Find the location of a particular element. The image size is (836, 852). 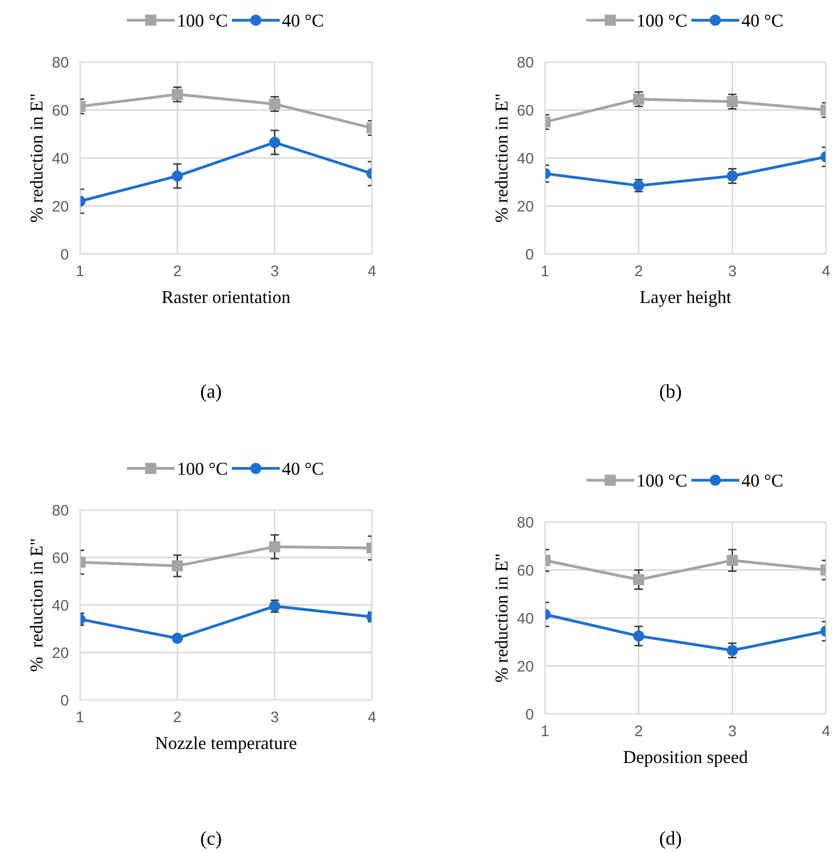

x-axis-title: Layer height is located at coordinates (686, 298).